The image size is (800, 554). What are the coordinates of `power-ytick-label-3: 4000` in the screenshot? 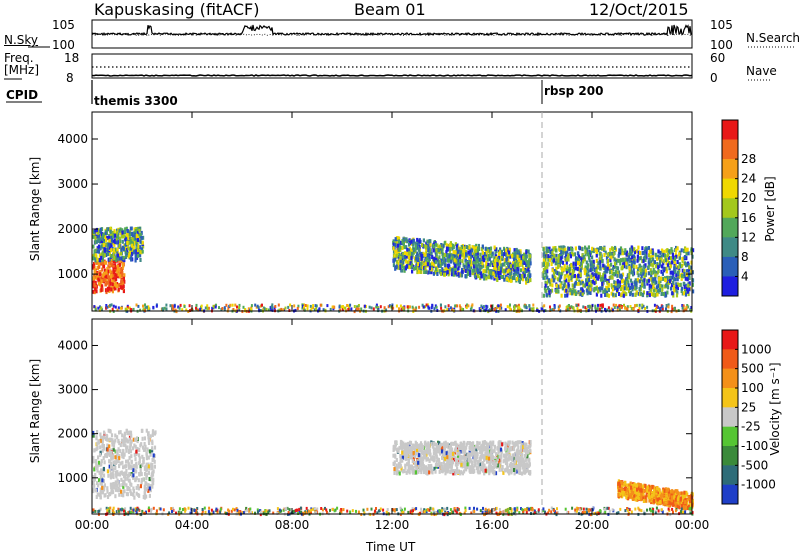 It's located at (72, 139).